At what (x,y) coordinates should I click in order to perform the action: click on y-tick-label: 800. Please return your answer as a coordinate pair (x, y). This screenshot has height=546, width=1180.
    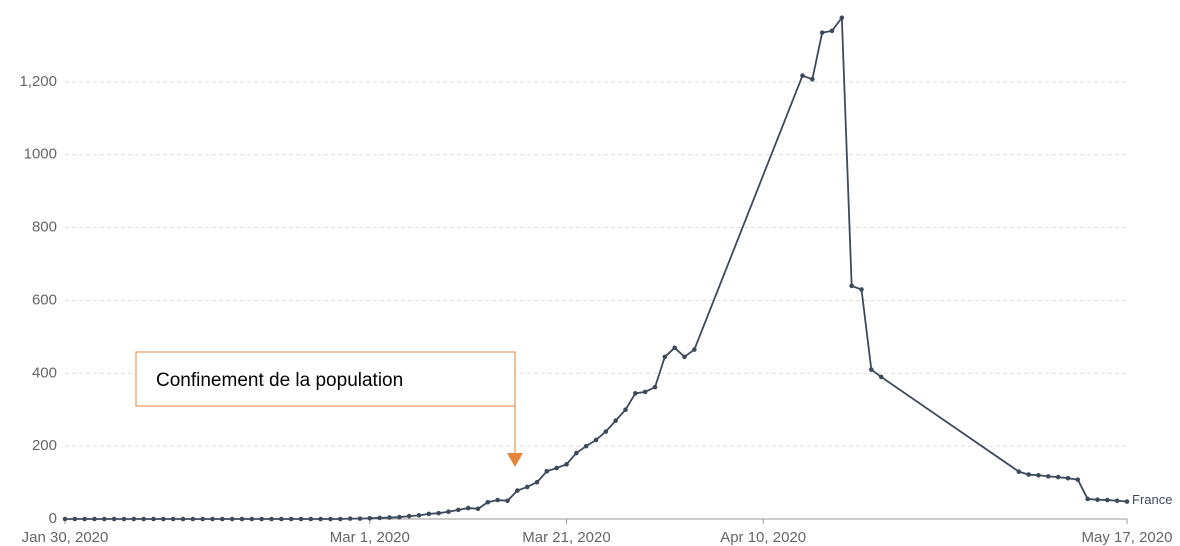
    Looking at the image, I should click on (44, 227).